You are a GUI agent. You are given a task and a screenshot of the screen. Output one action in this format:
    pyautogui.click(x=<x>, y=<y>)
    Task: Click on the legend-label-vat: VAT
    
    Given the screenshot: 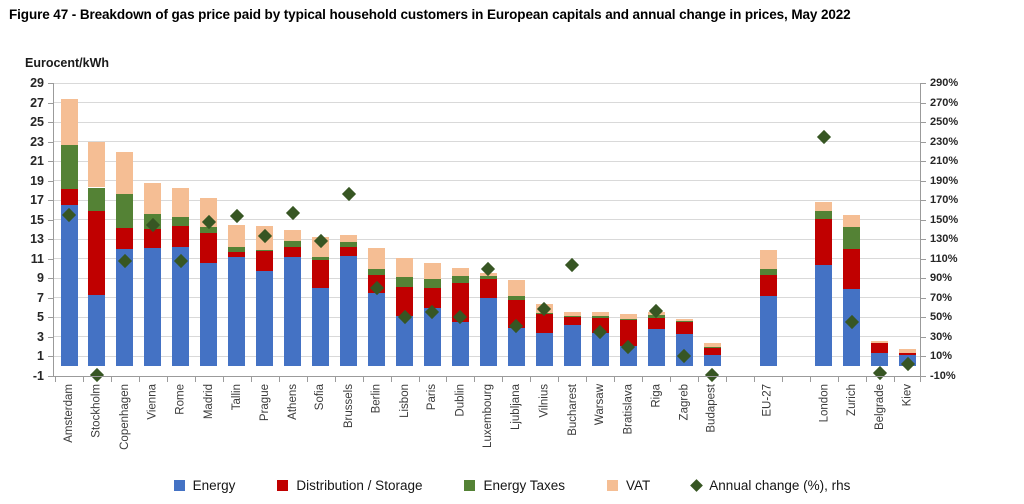 What is the action you would take?
    pyautogui.click(x=638, y=485)
    